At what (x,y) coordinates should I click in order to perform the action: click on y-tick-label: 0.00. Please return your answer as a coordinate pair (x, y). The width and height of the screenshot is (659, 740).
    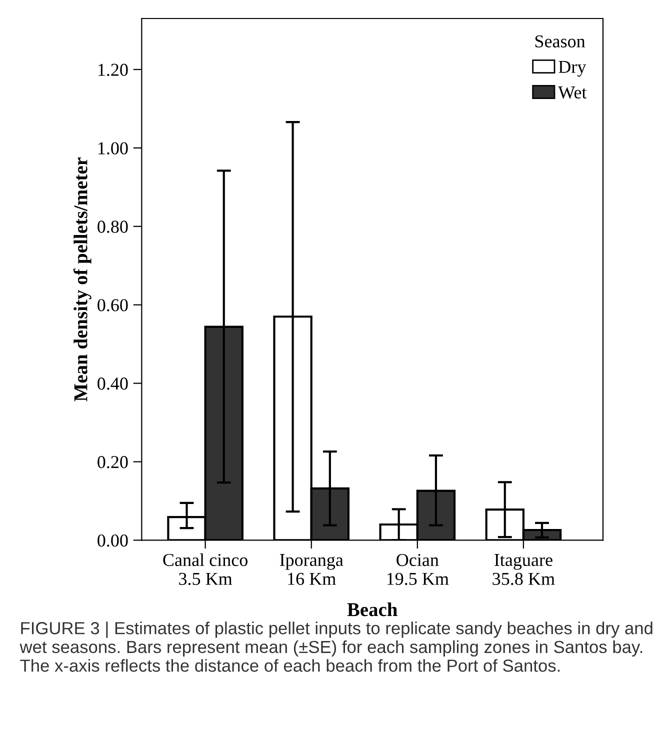
    Looking at the image, I should click on (113, 540).